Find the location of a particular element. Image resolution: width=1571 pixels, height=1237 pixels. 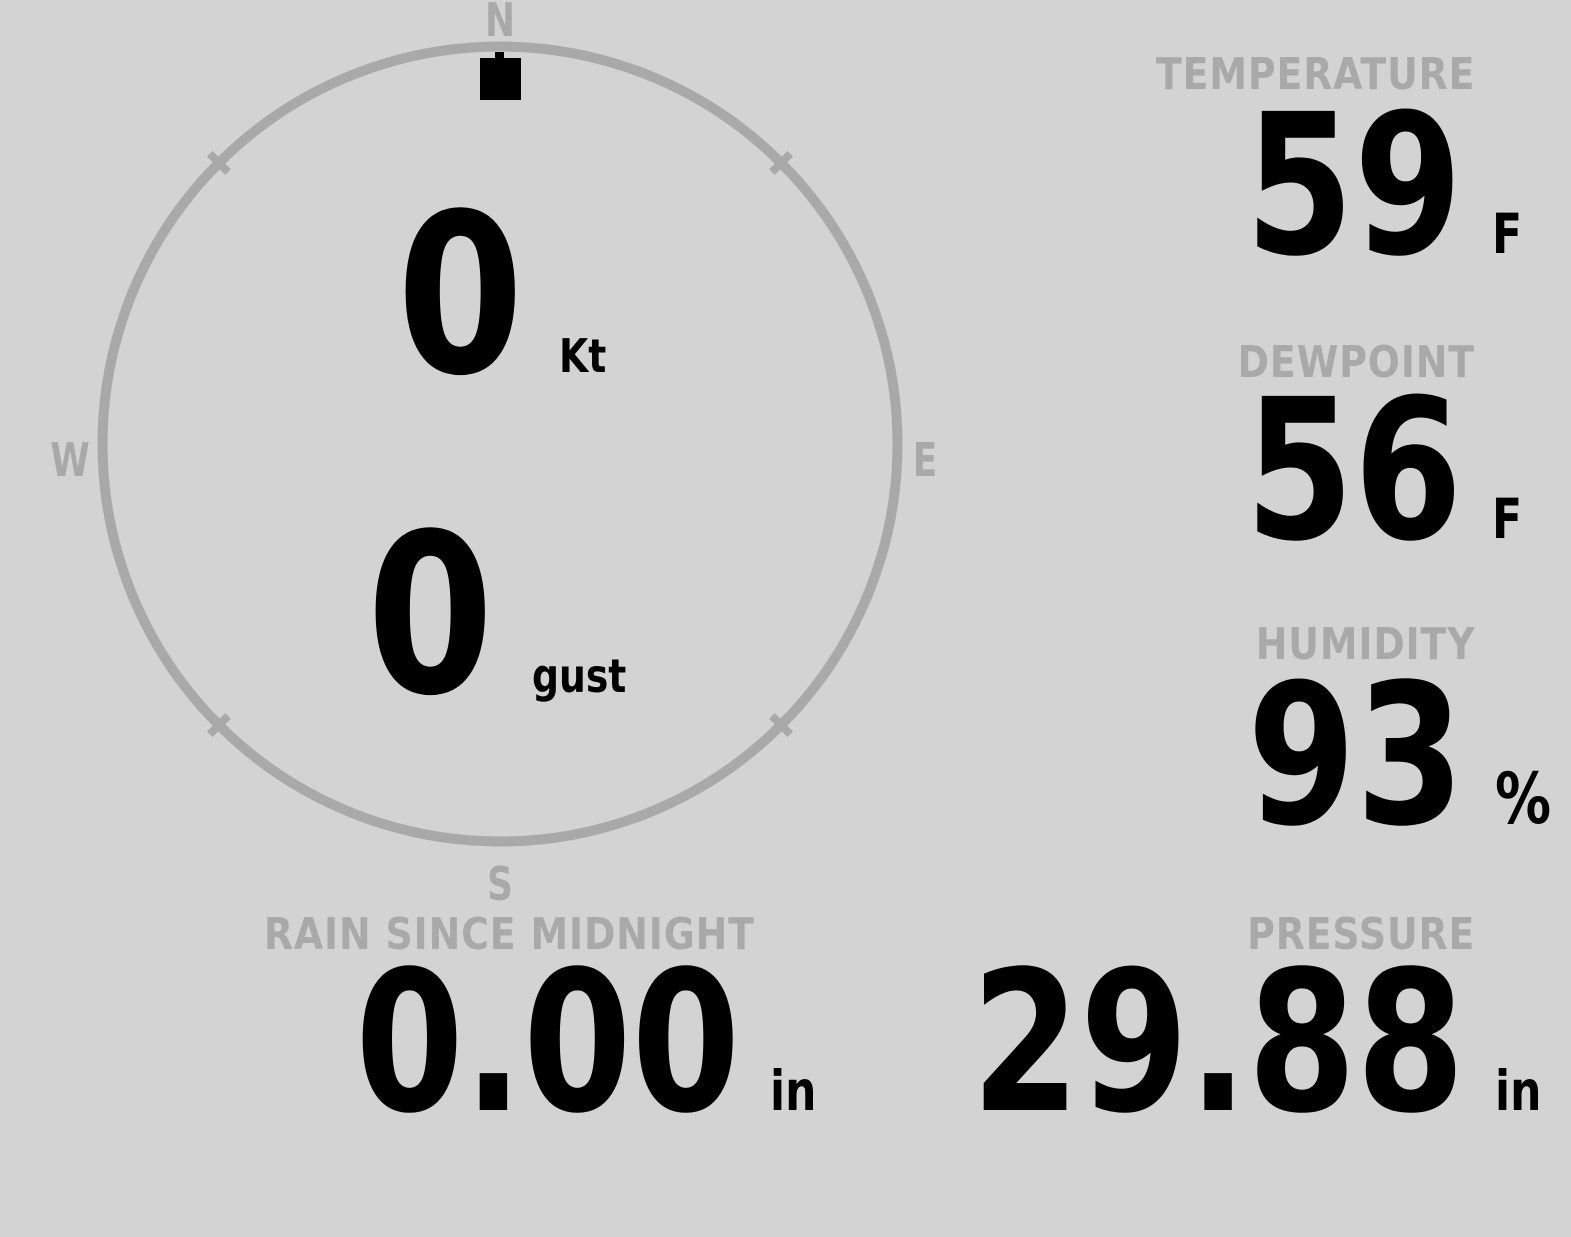

wind-gust-value: 0 is located at coordinates (430, 616).